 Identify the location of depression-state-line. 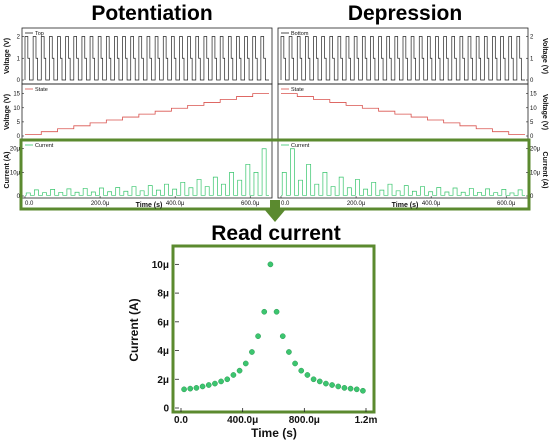
(403, 114).